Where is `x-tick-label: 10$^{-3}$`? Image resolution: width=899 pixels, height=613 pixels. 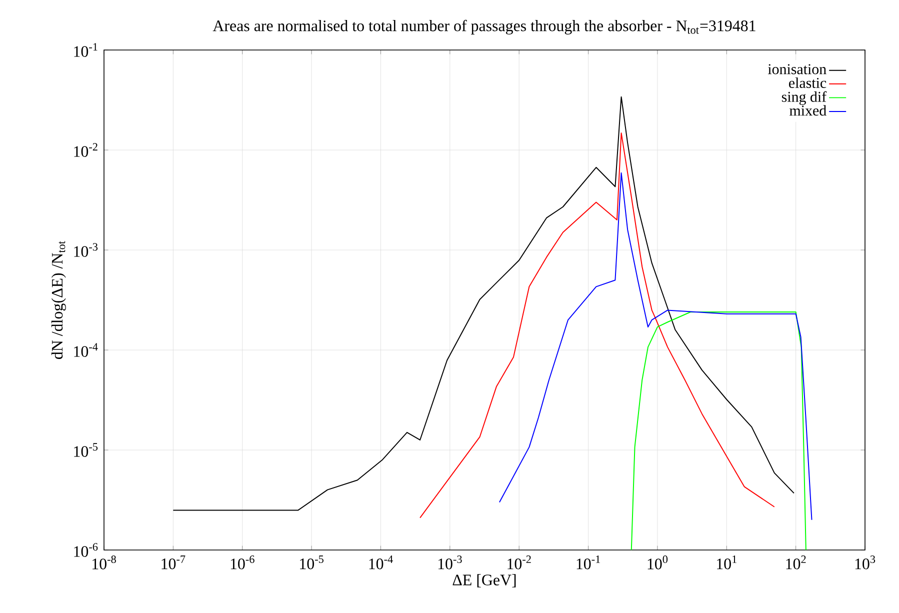 x-tick-label: 10$^{-3}$ is located at coordinates (450, 563).